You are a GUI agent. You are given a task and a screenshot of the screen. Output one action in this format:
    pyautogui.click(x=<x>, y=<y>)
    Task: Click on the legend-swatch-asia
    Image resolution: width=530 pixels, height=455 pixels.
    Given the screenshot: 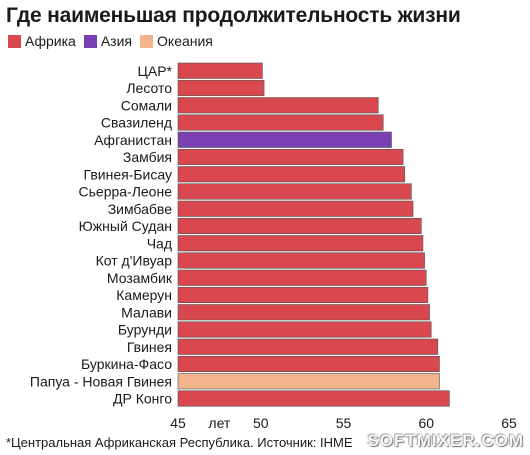 What is the action you would take?
    pyautogui.click(x=90, y=41)
    